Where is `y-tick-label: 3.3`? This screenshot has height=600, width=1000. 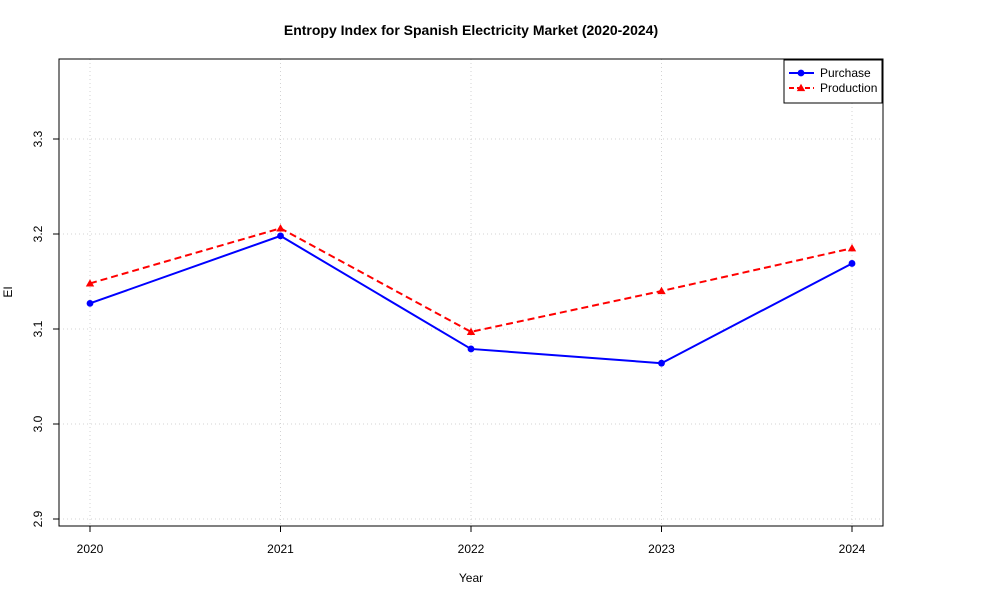
y-tick-label: 3.3 is located at coordinates (38, 138).